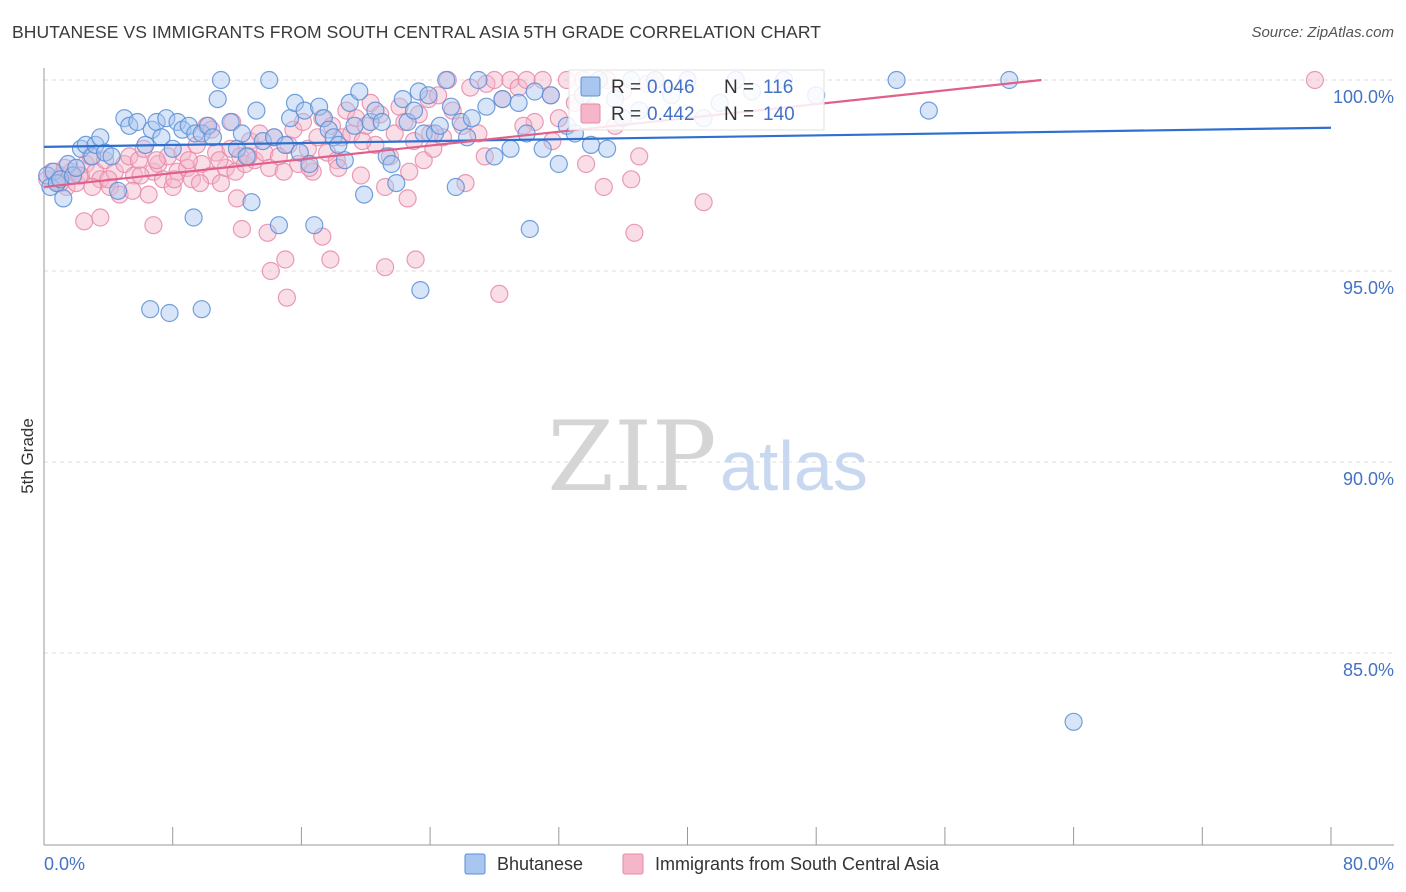 The height and width of the screenshot is (892, 1406). I want to click on legend-swatch-immigrants, so click(633, 864).